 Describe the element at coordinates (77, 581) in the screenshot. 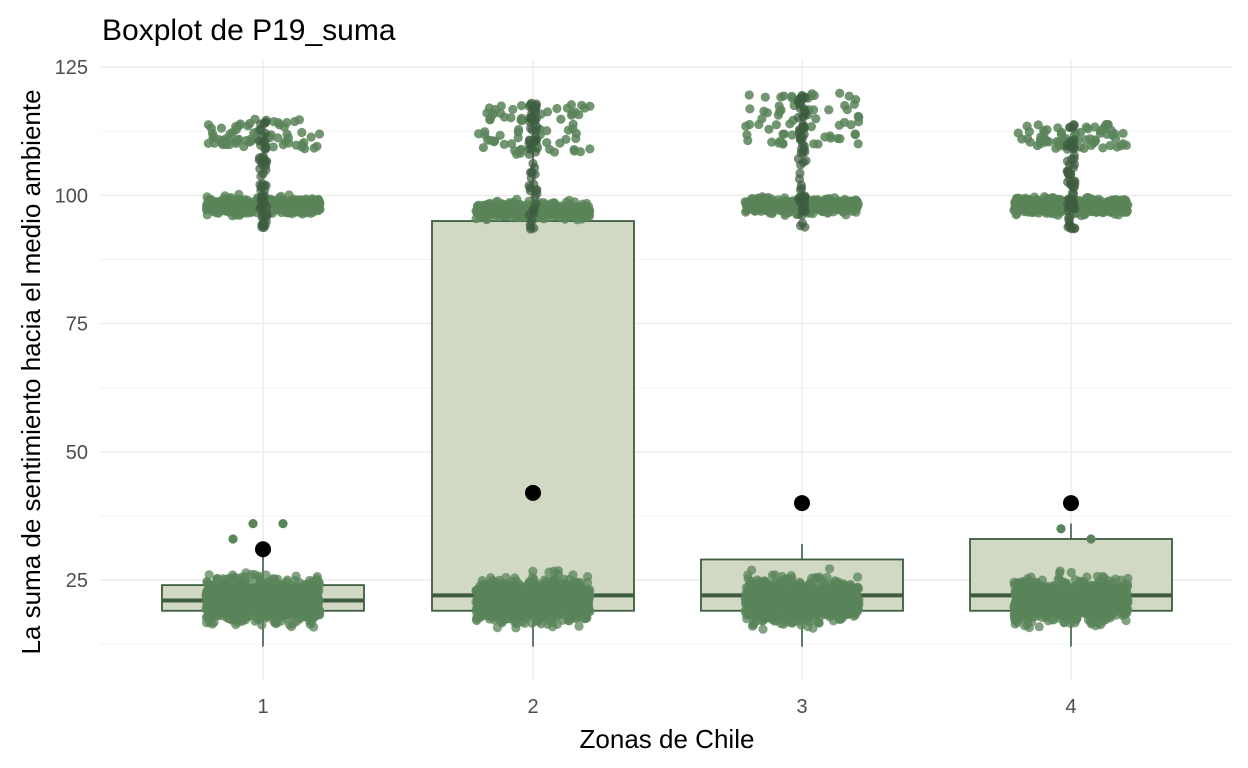

I see `y-tick-label: 25` at that location.